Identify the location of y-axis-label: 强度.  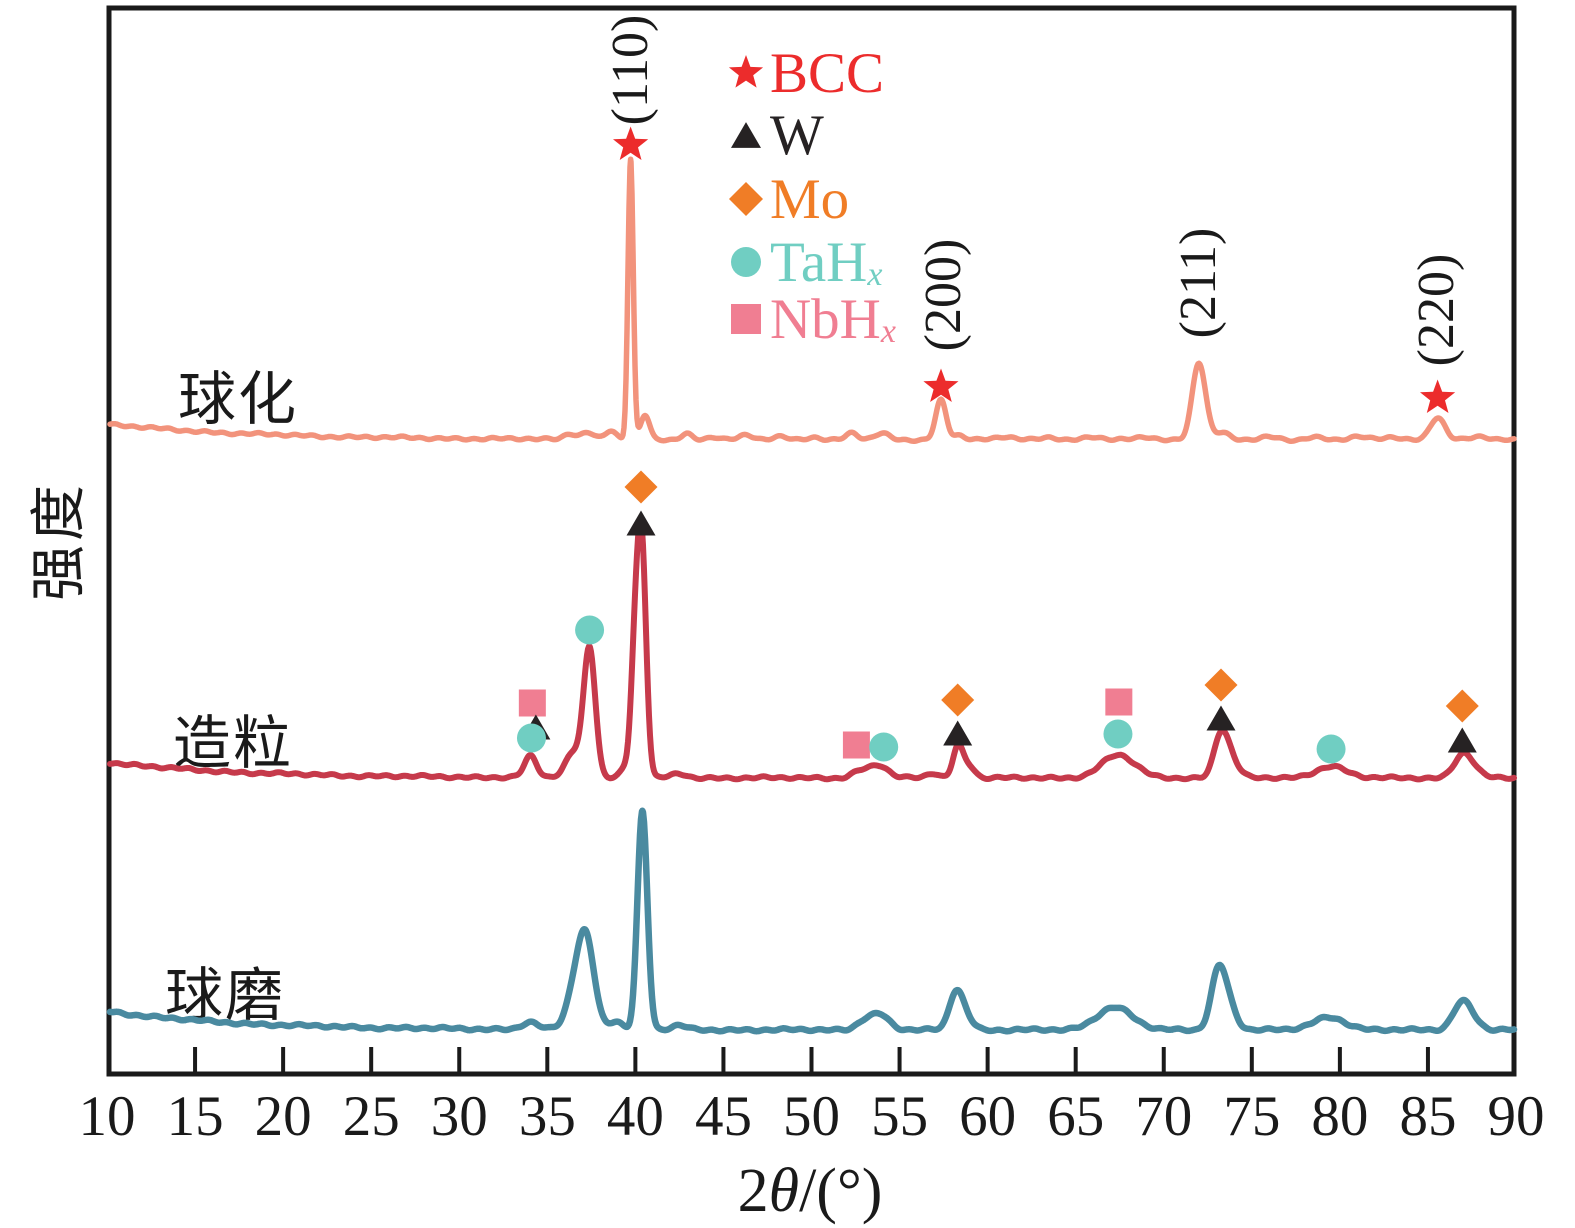
(60, 541).